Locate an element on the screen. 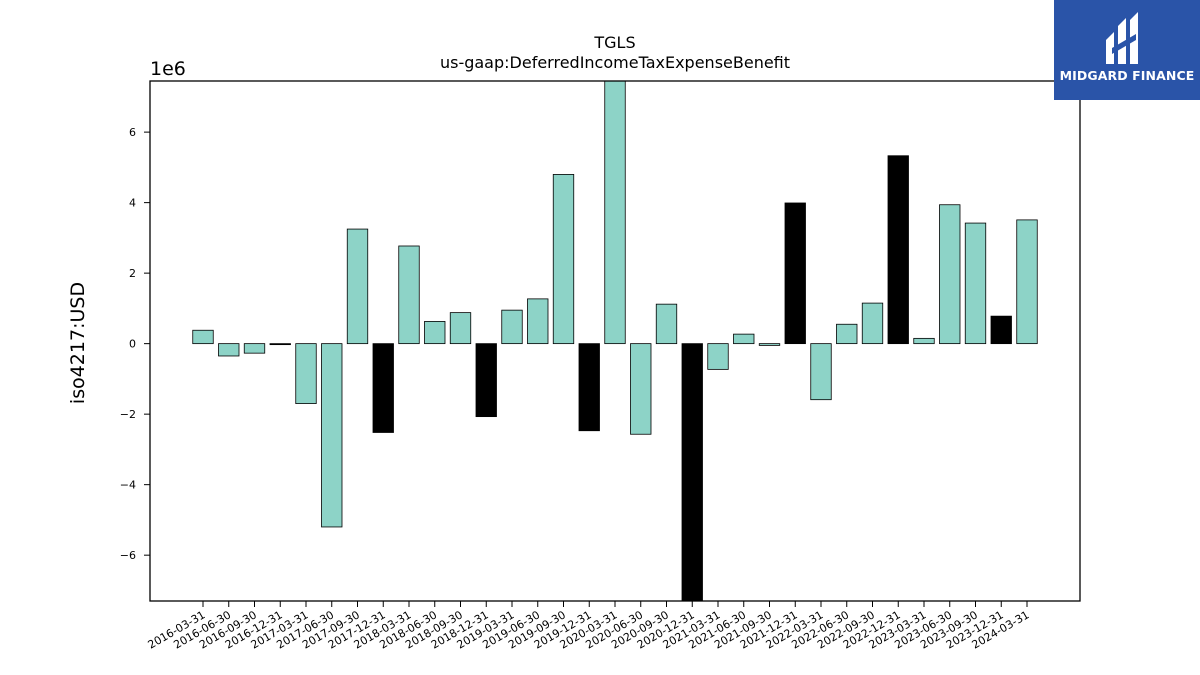  y-tick-label: 6 is located at coordinates (132, 132).